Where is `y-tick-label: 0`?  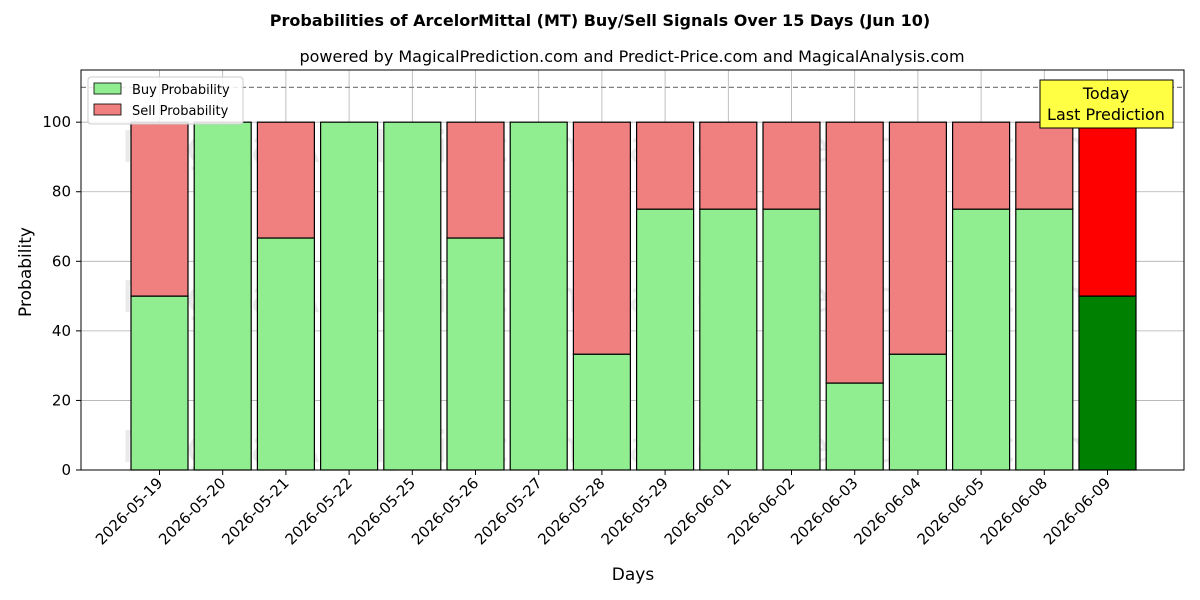 y-tick-label: 0 is located at coordinates (66, 470).